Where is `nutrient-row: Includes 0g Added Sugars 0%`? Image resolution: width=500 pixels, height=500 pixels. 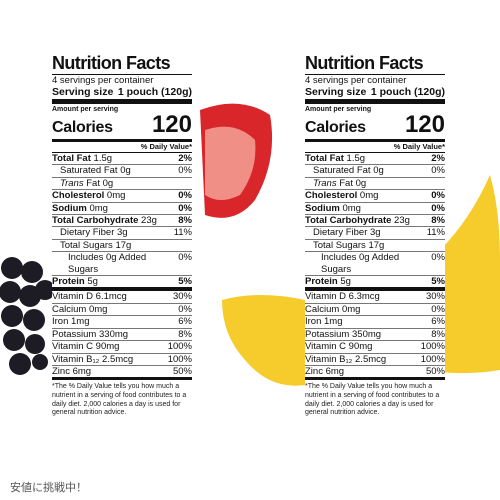 nutrient-row: Includes 0g Added Sugars 0% is located at coordinates (122, 264).